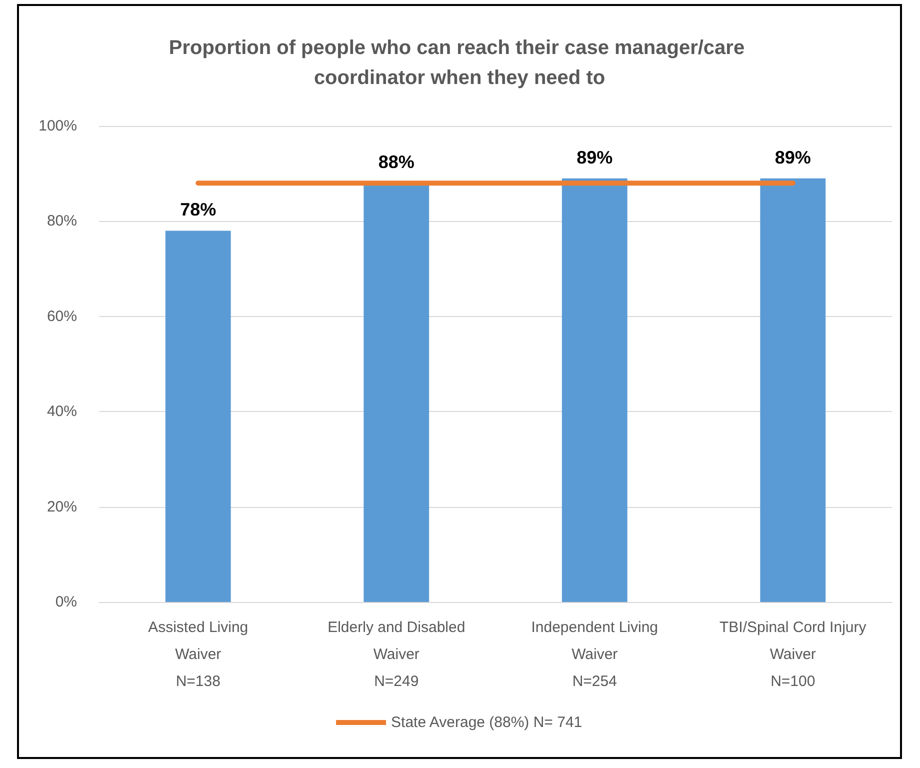 The width and height of the screenshot is (920, 768). I want to click on y-tick-label: 0%, so click(66, 602).